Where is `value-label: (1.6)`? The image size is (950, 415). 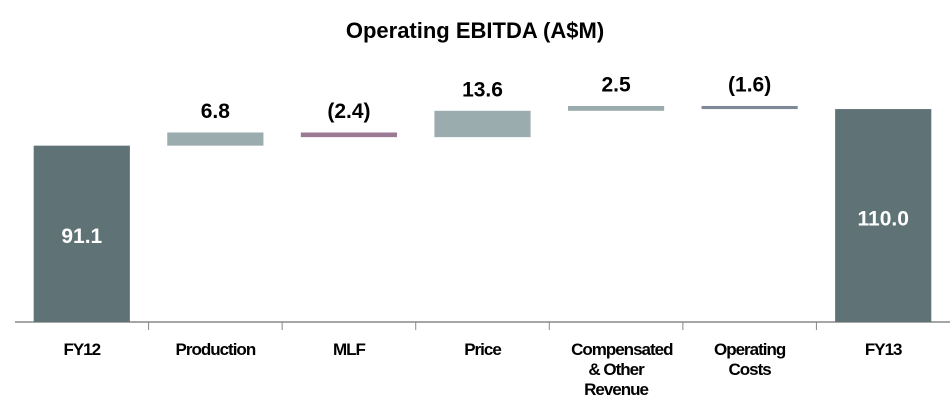 value-label: (1.6) is located at coordinates (749, 85).